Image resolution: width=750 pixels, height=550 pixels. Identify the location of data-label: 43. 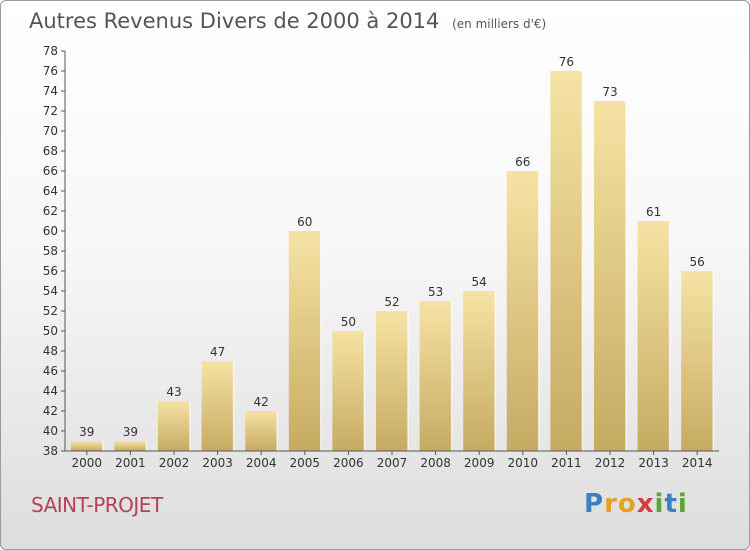
(173, 392).